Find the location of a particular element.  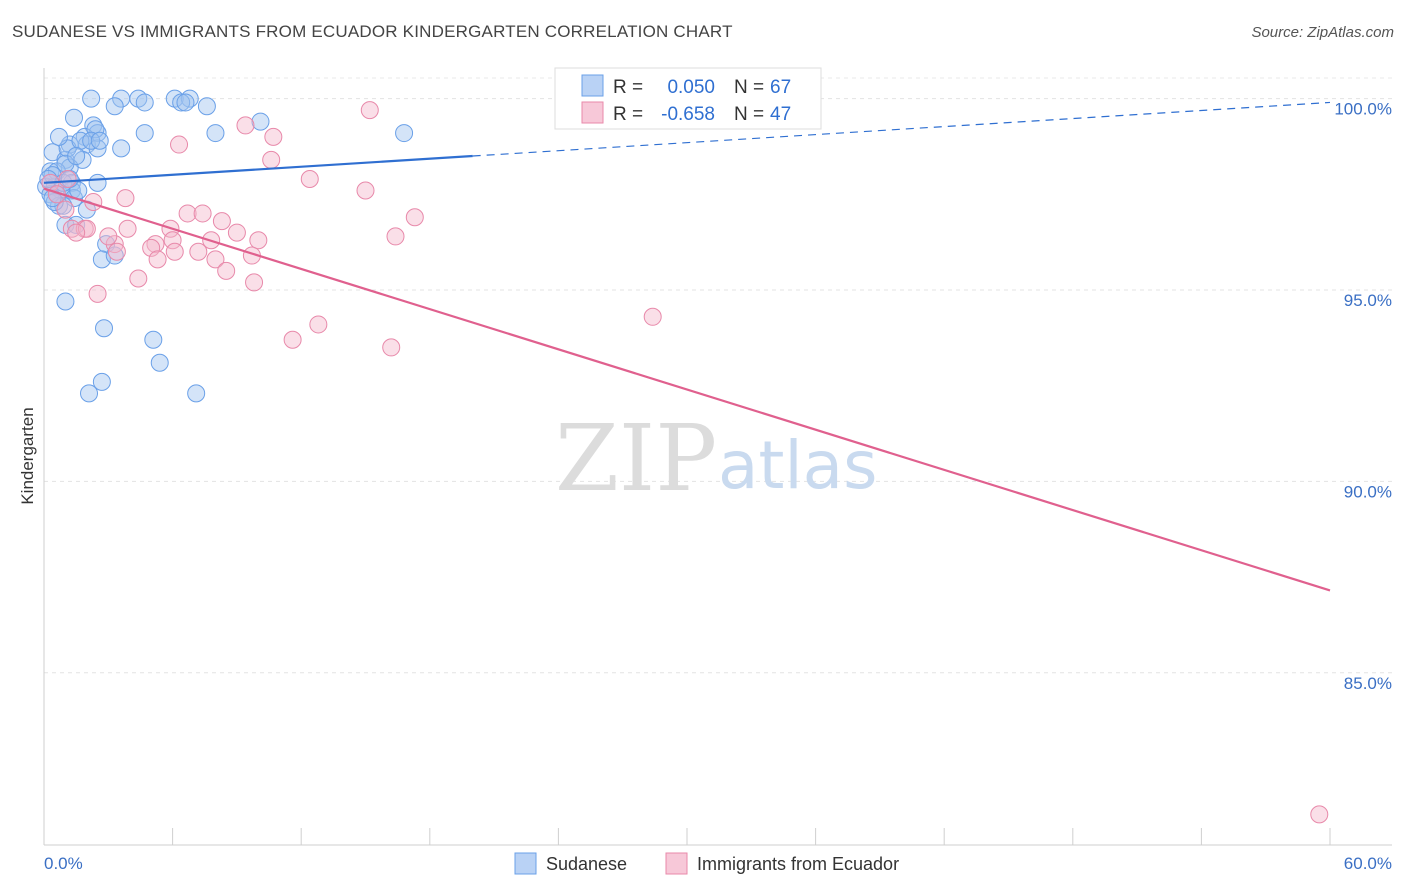

watermark: ZIP atlas is located at coordinates (716, 458).